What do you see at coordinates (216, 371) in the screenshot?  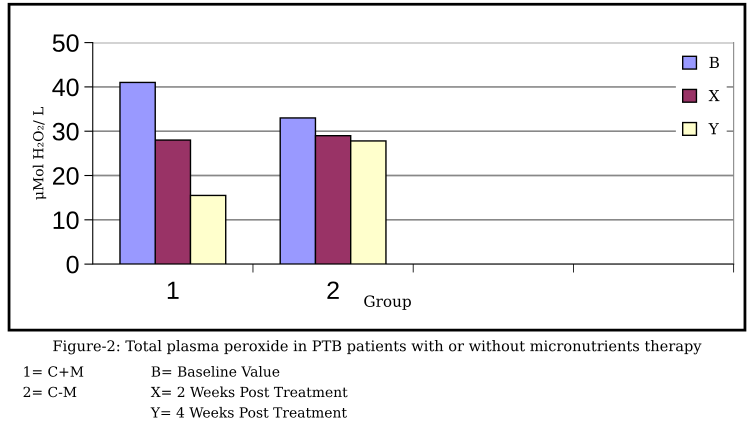 I see `text: B= Baseline Value` at bounding box center [216, 371].